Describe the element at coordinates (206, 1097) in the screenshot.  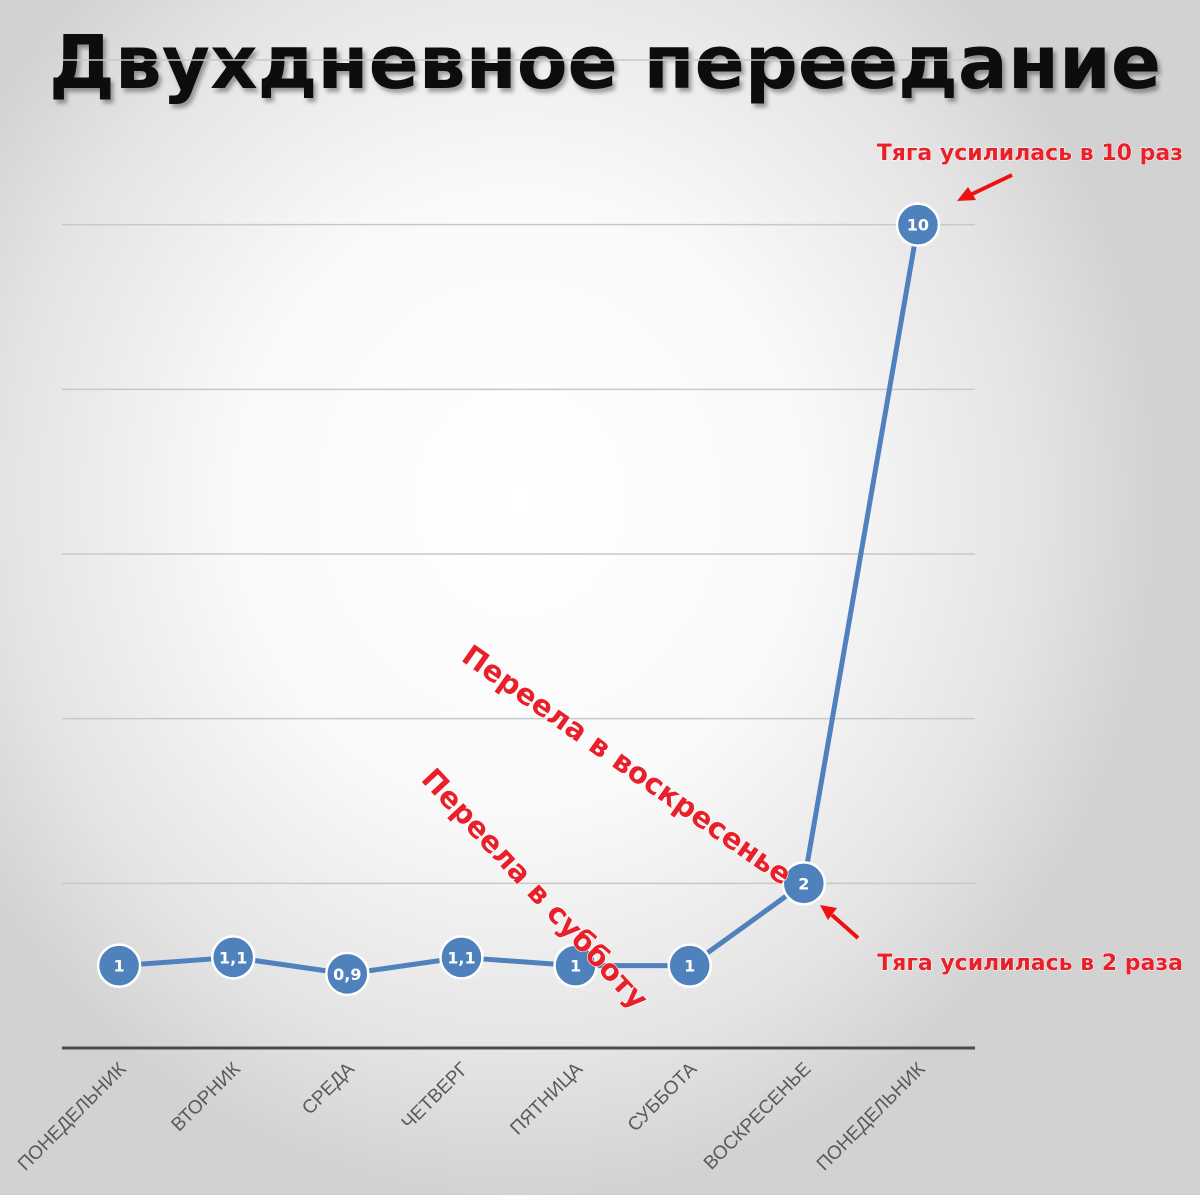
I see `x-tick-label: ВТОРНИК` at that location.